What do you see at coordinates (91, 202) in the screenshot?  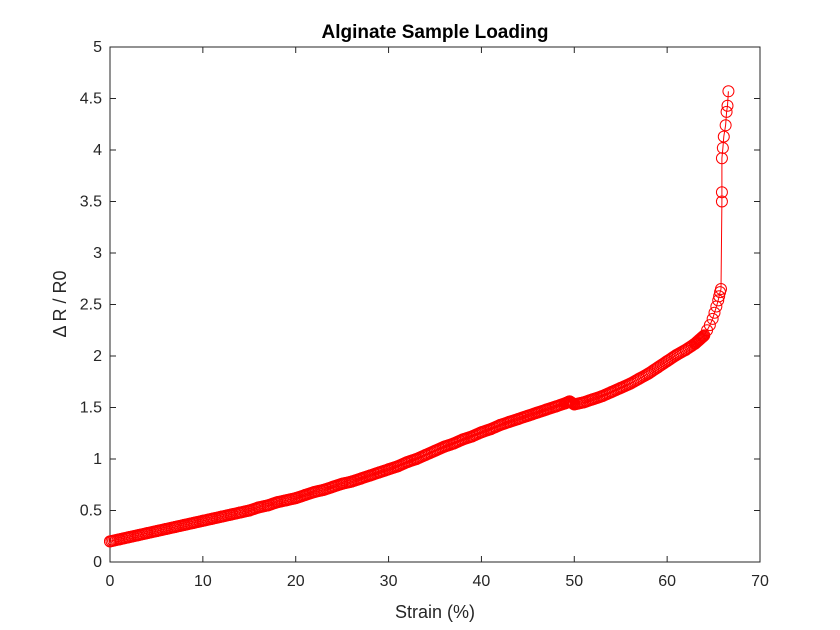 I see `y-tick-label: 3.5` at bounding box center [91, 202].